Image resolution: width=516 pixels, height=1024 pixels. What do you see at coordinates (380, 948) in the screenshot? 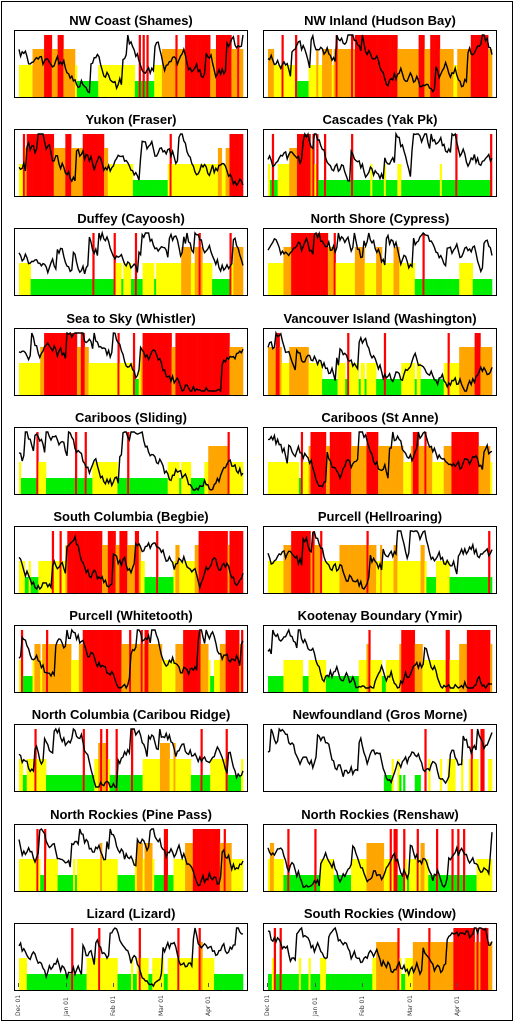
I see `chart-panel: South Rockies (Window)` at bounding box center [380, 948].